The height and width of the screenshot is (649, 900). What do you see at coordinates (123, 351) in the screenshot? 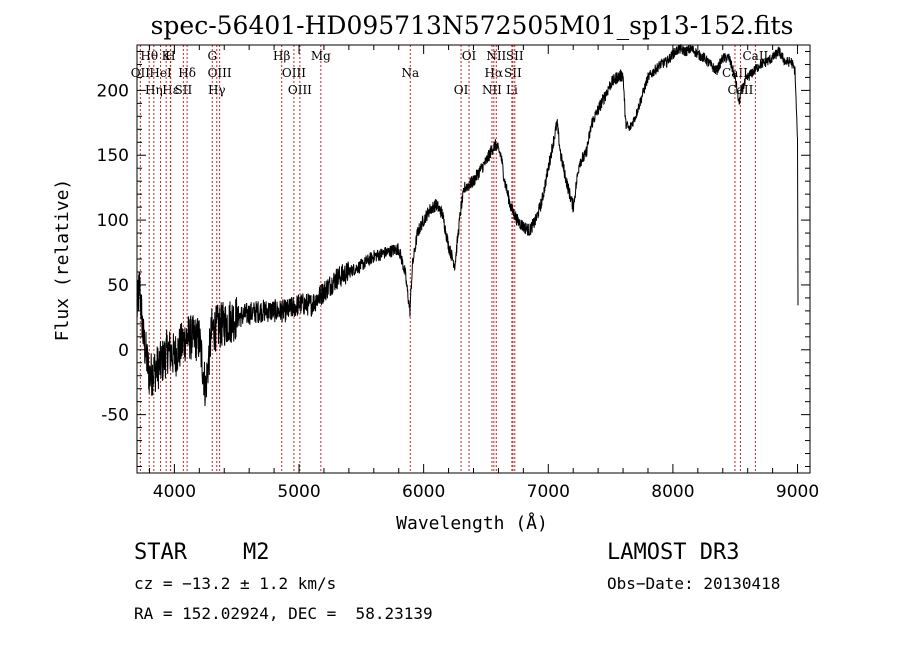
I see `y-tick-label: 0` at bounding box center [123, 351].